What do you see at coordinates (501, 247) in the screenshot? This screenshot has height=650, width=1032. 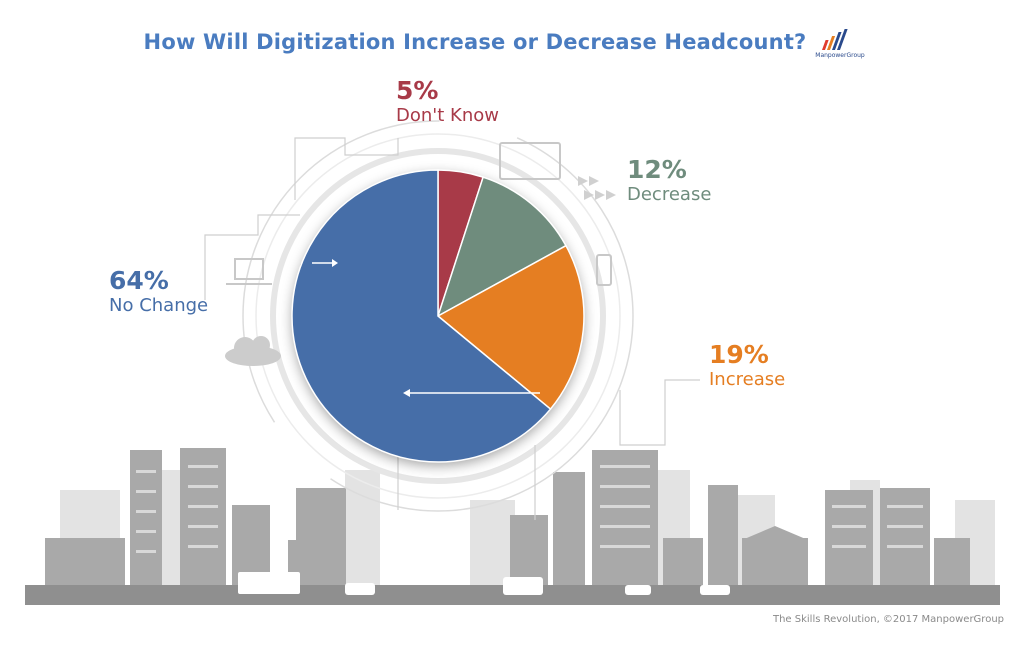 I see `pie-slice-decrease` at bounding box center [501, 247].